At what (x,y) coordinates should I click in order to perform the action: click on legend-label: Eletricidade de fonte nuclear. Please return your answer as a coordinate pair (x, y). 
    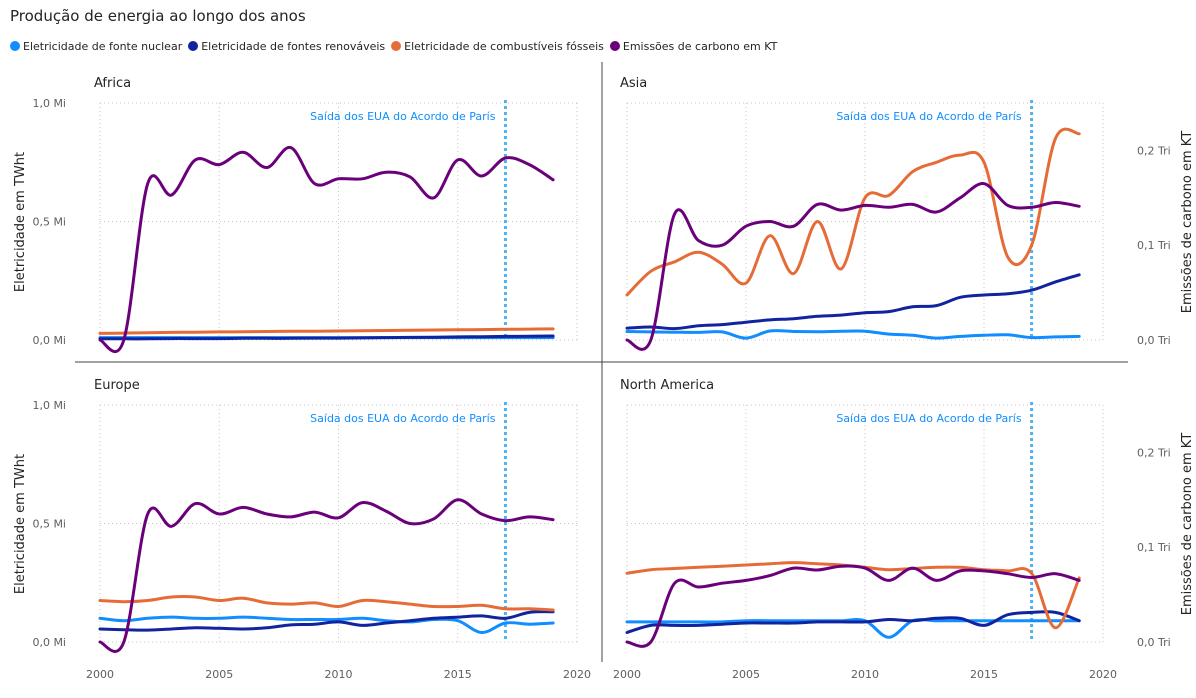
    Looking at the image, I should click on (103, 46).